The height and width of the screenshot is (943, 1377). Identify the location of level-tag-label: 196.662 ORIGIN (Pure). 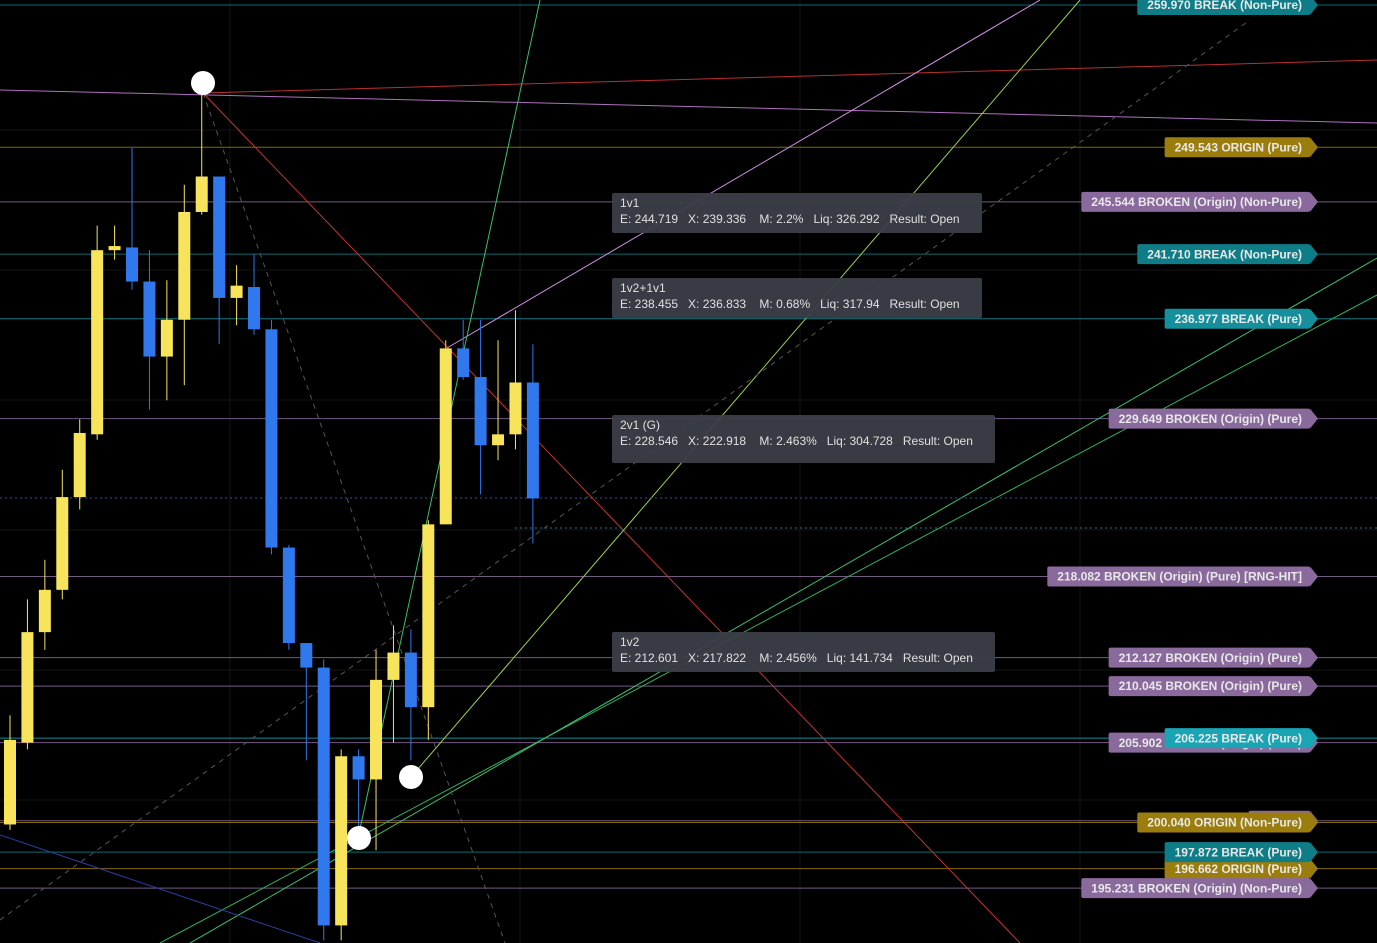
(1238, 869).